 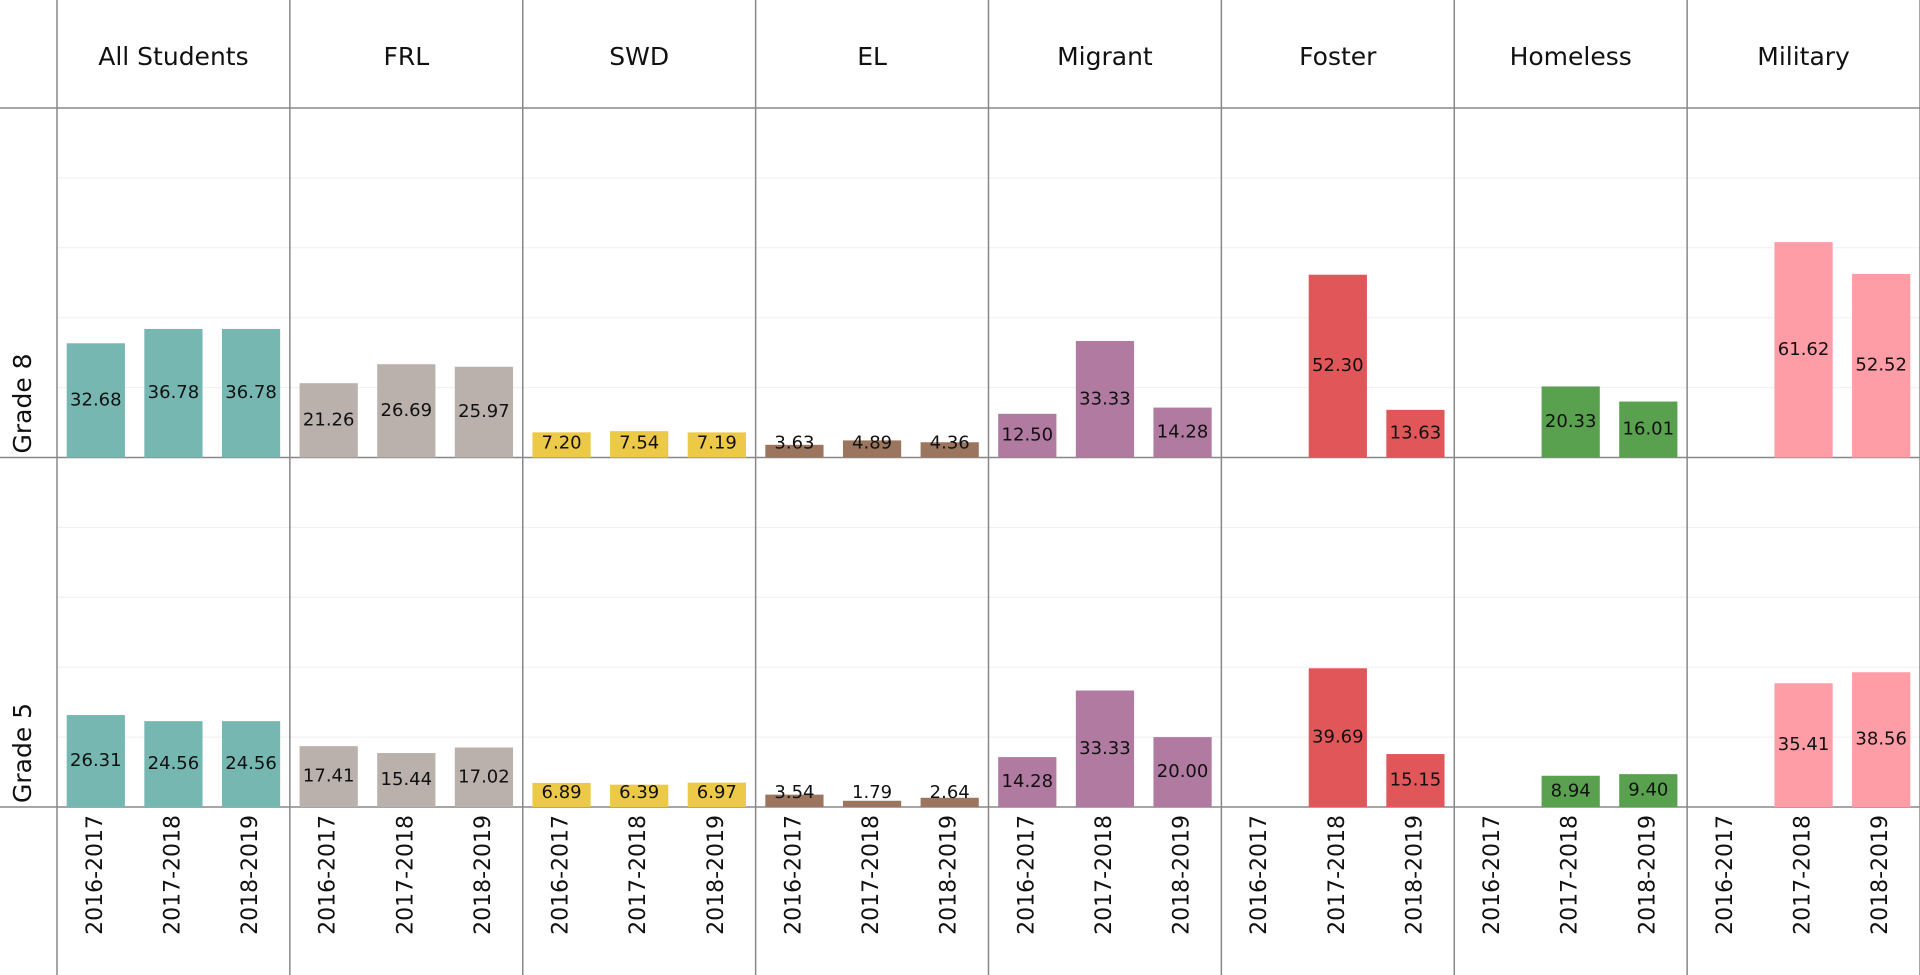 I want to click on value-label: 26.69, so click(x=407, y=410).